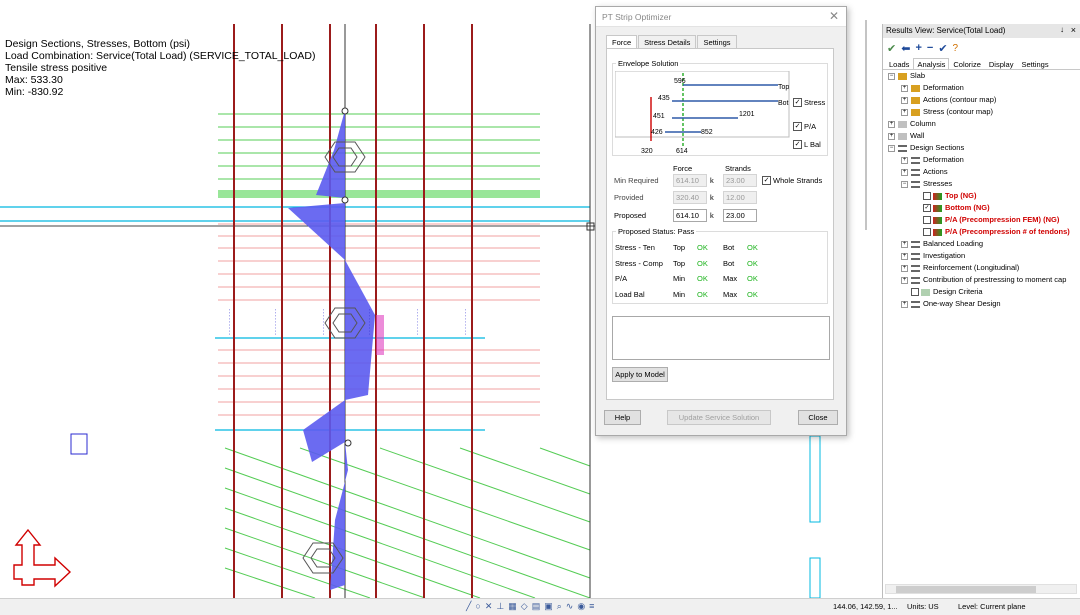  What do you see at coordinates (34, 92) in the screenshot?
I see `min-value: Min: -830.92` at bounding box center [34, 92].